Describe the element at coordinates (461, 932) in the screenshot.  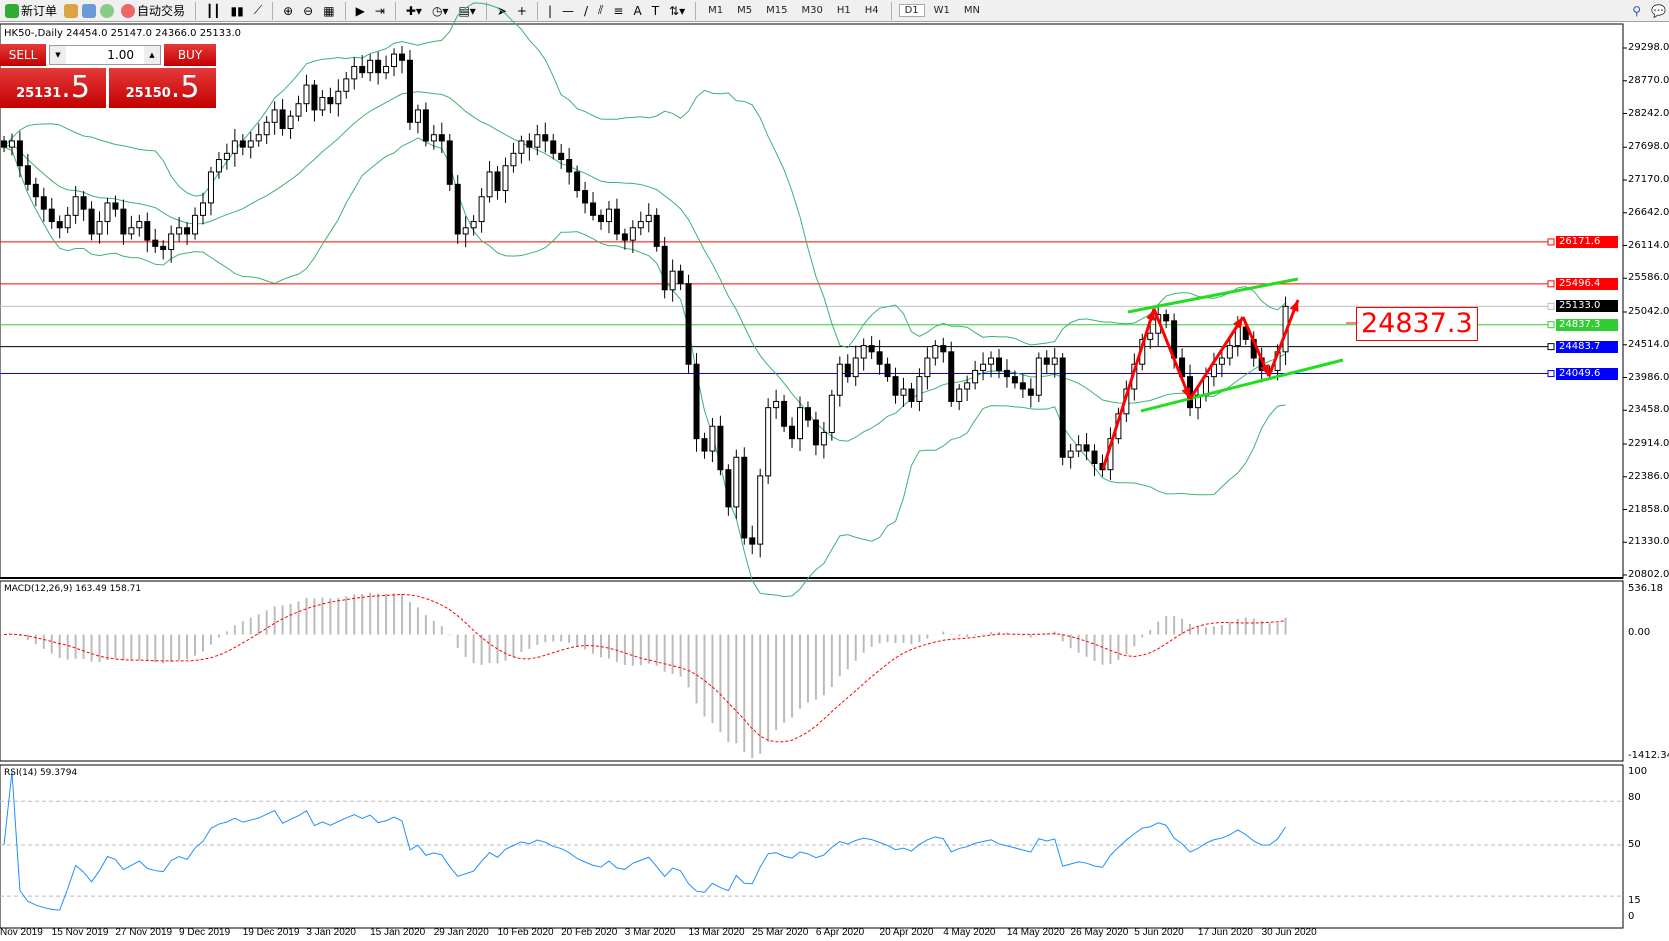
I see `time-tick-label: 29 Jan 2020` at that location.